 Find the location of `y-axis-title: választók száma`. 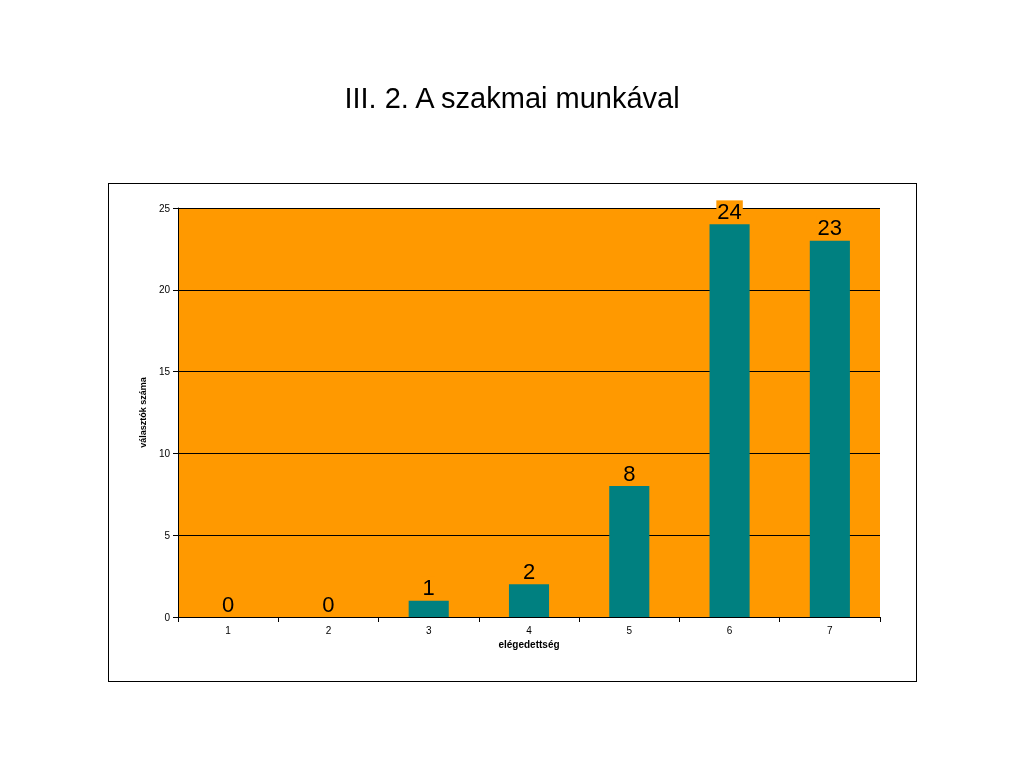

y-axis-title: választók száma is located at coordinates (143, 412).